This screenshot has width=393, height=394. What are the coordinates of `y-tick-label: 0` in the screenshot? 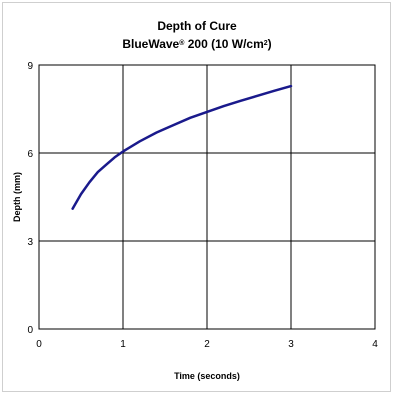 It's located at (30, 330).